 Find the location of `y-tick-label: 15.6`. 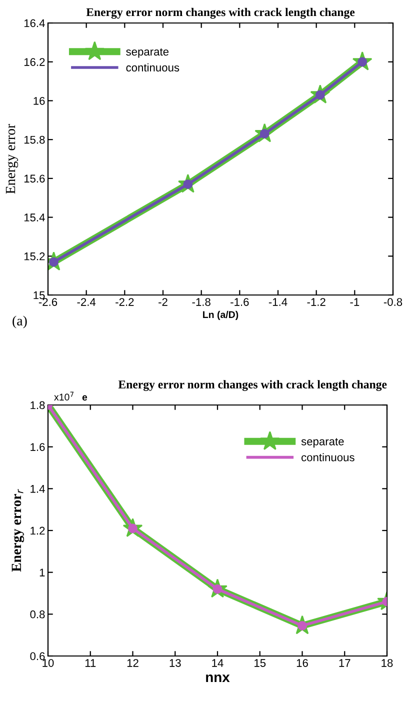

y-tick-label: 15.6 is located at coordinates (34, 178).